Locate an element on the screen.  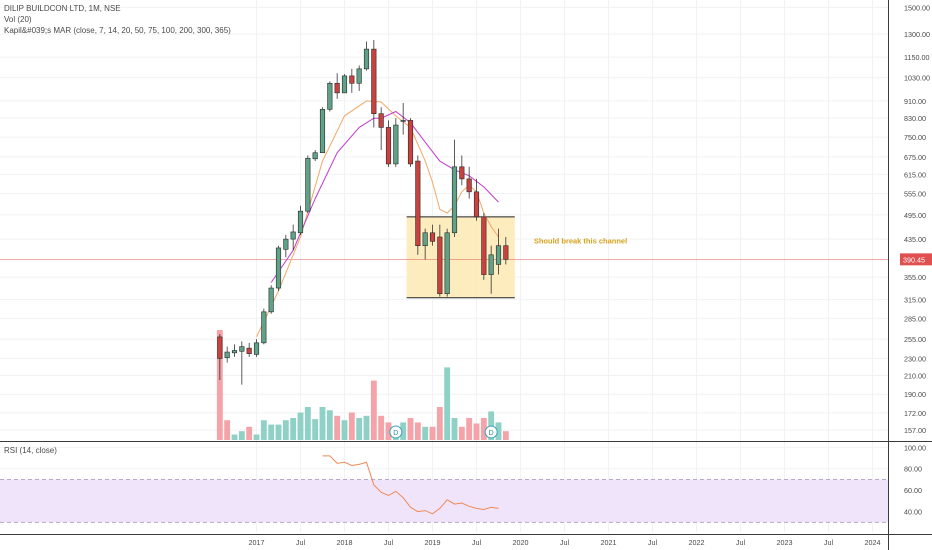
price-tick-label: 1150.00 is located at coordinates (916, 57).